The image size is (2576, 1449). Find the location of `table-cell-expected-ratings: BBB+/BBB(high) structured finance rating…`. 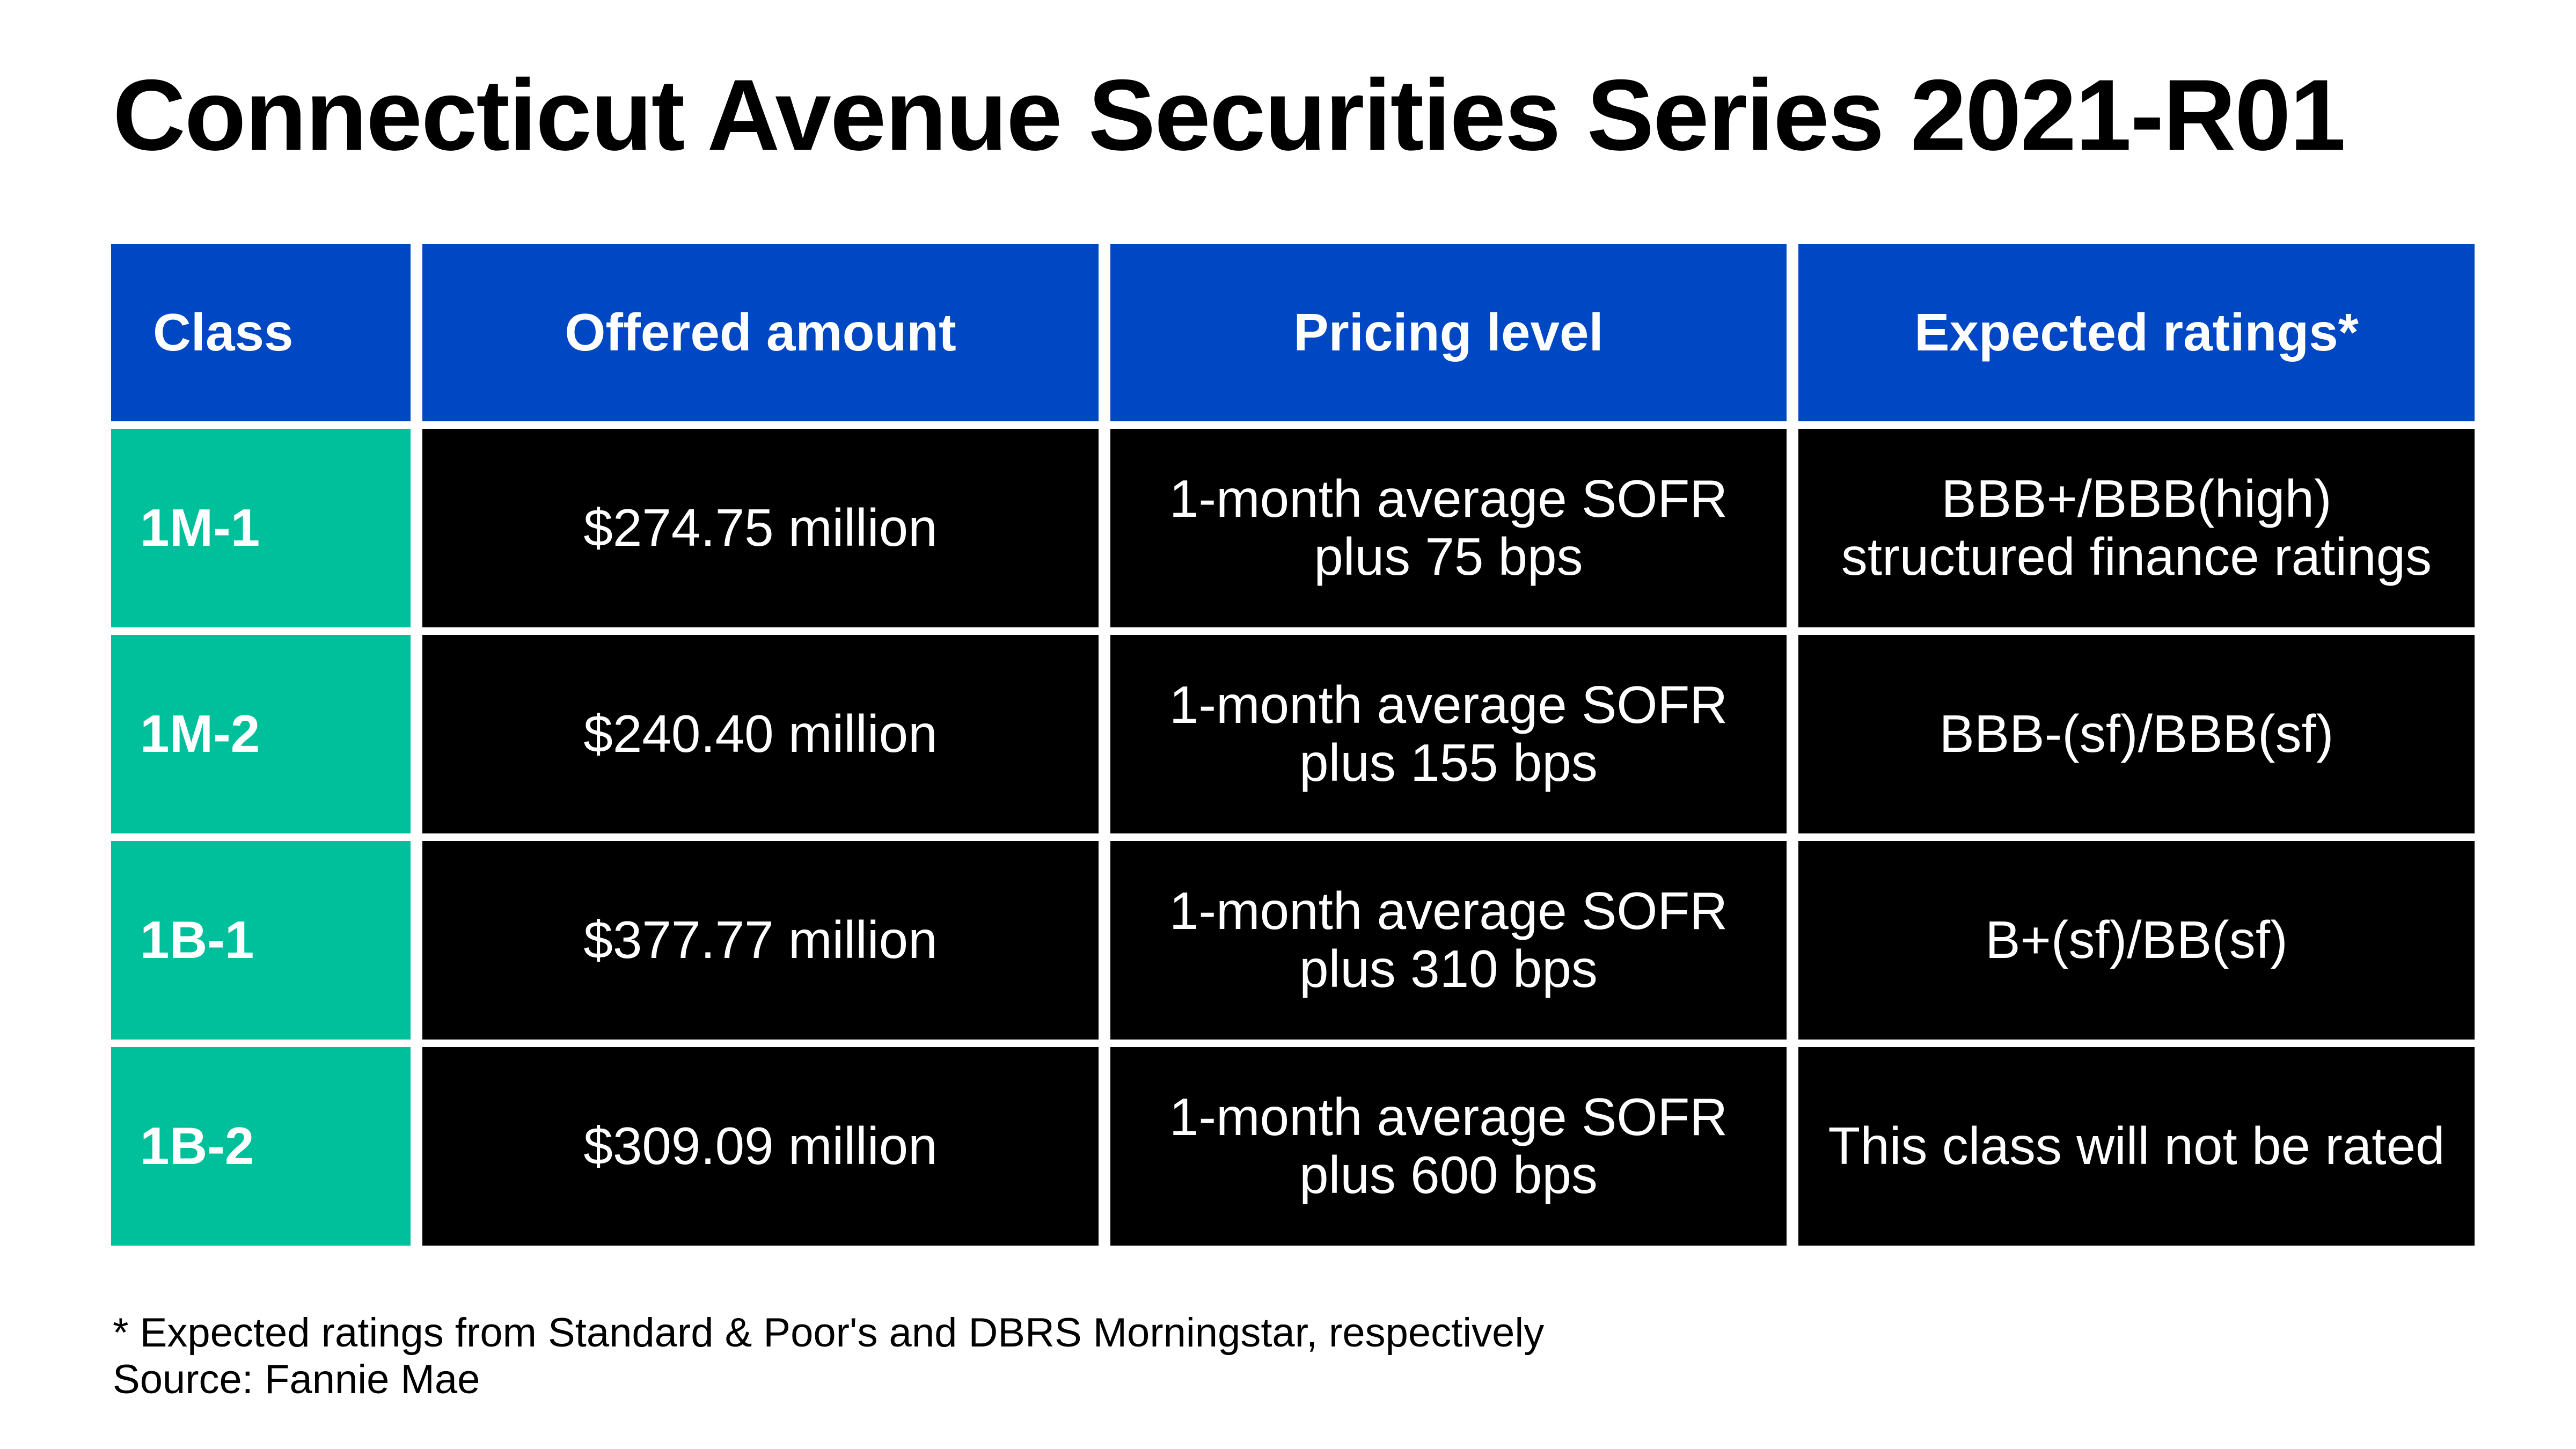

table-cell-expected-ratings: BBB+/BBB(high) structured finance rating… is located at coordinates (2136, 528).